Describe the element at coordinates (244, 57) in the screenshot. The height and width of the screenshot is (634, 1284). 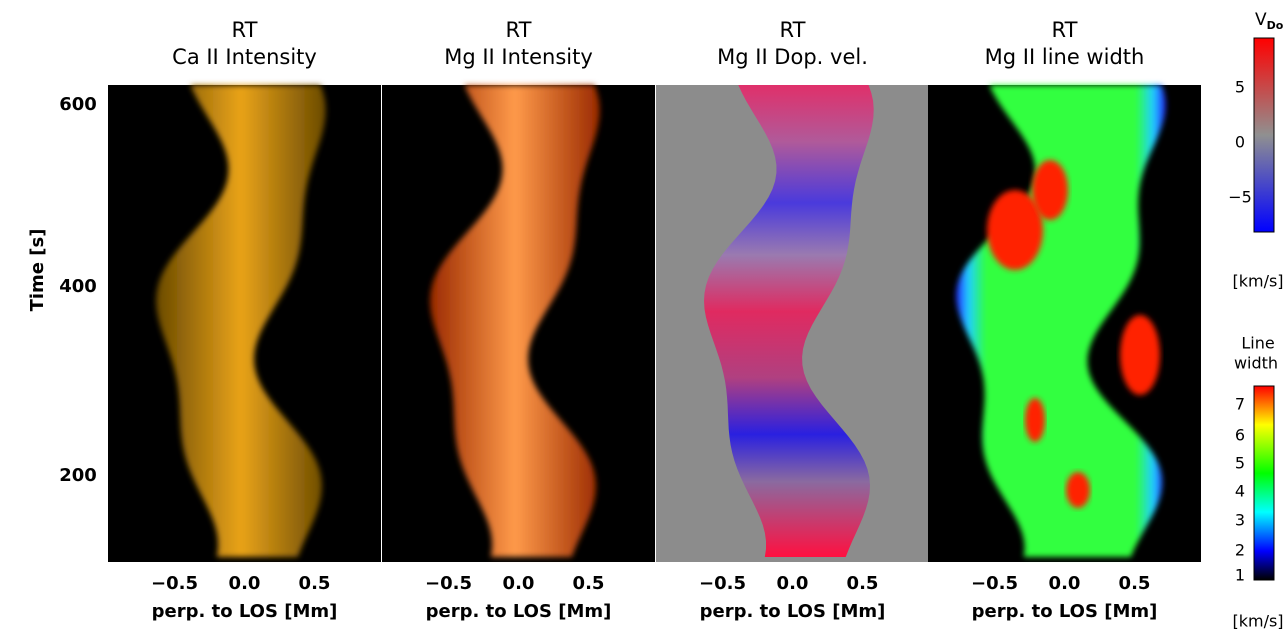
I see `panel-title: Ca II Intensity` at that location.